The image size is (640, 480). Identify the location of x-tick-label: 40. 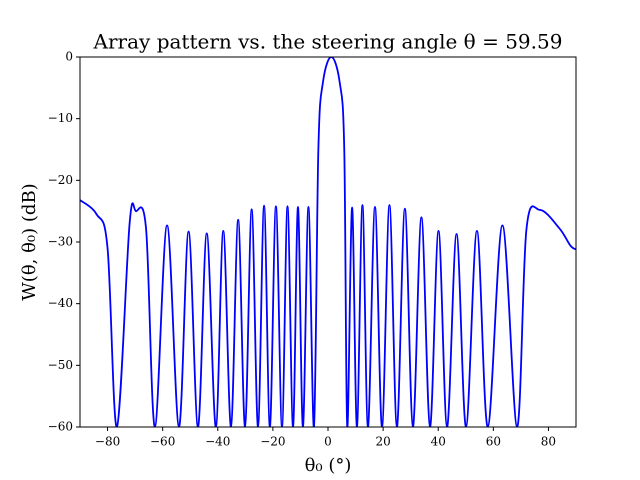
(438, 442).